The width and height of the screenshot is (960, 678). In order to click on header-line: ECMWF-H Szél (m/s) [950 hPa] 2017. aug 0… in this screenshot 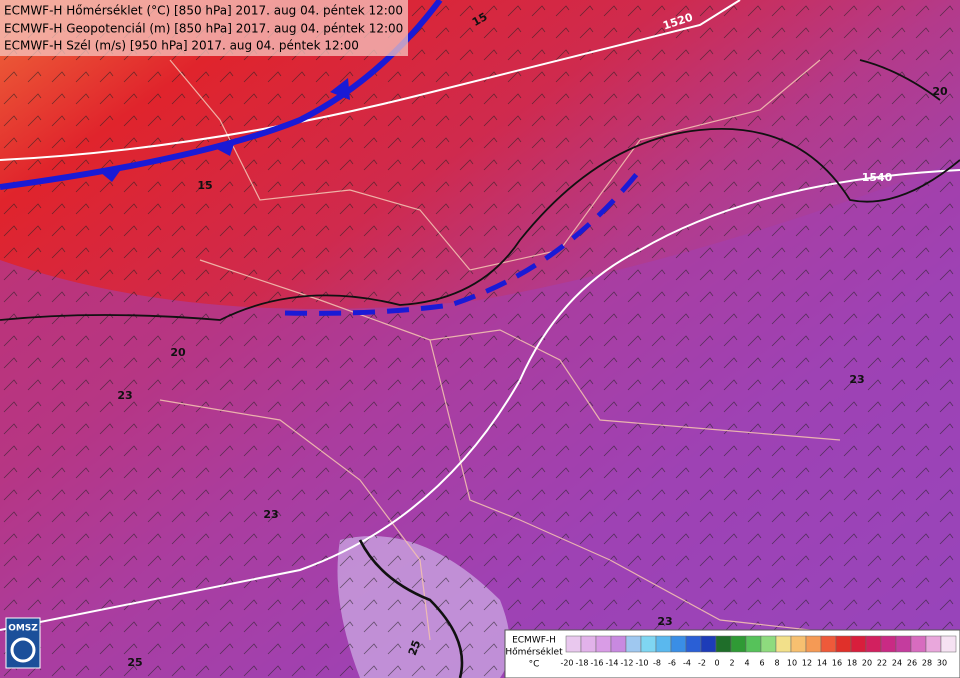, I will do `click(181, 46)`.